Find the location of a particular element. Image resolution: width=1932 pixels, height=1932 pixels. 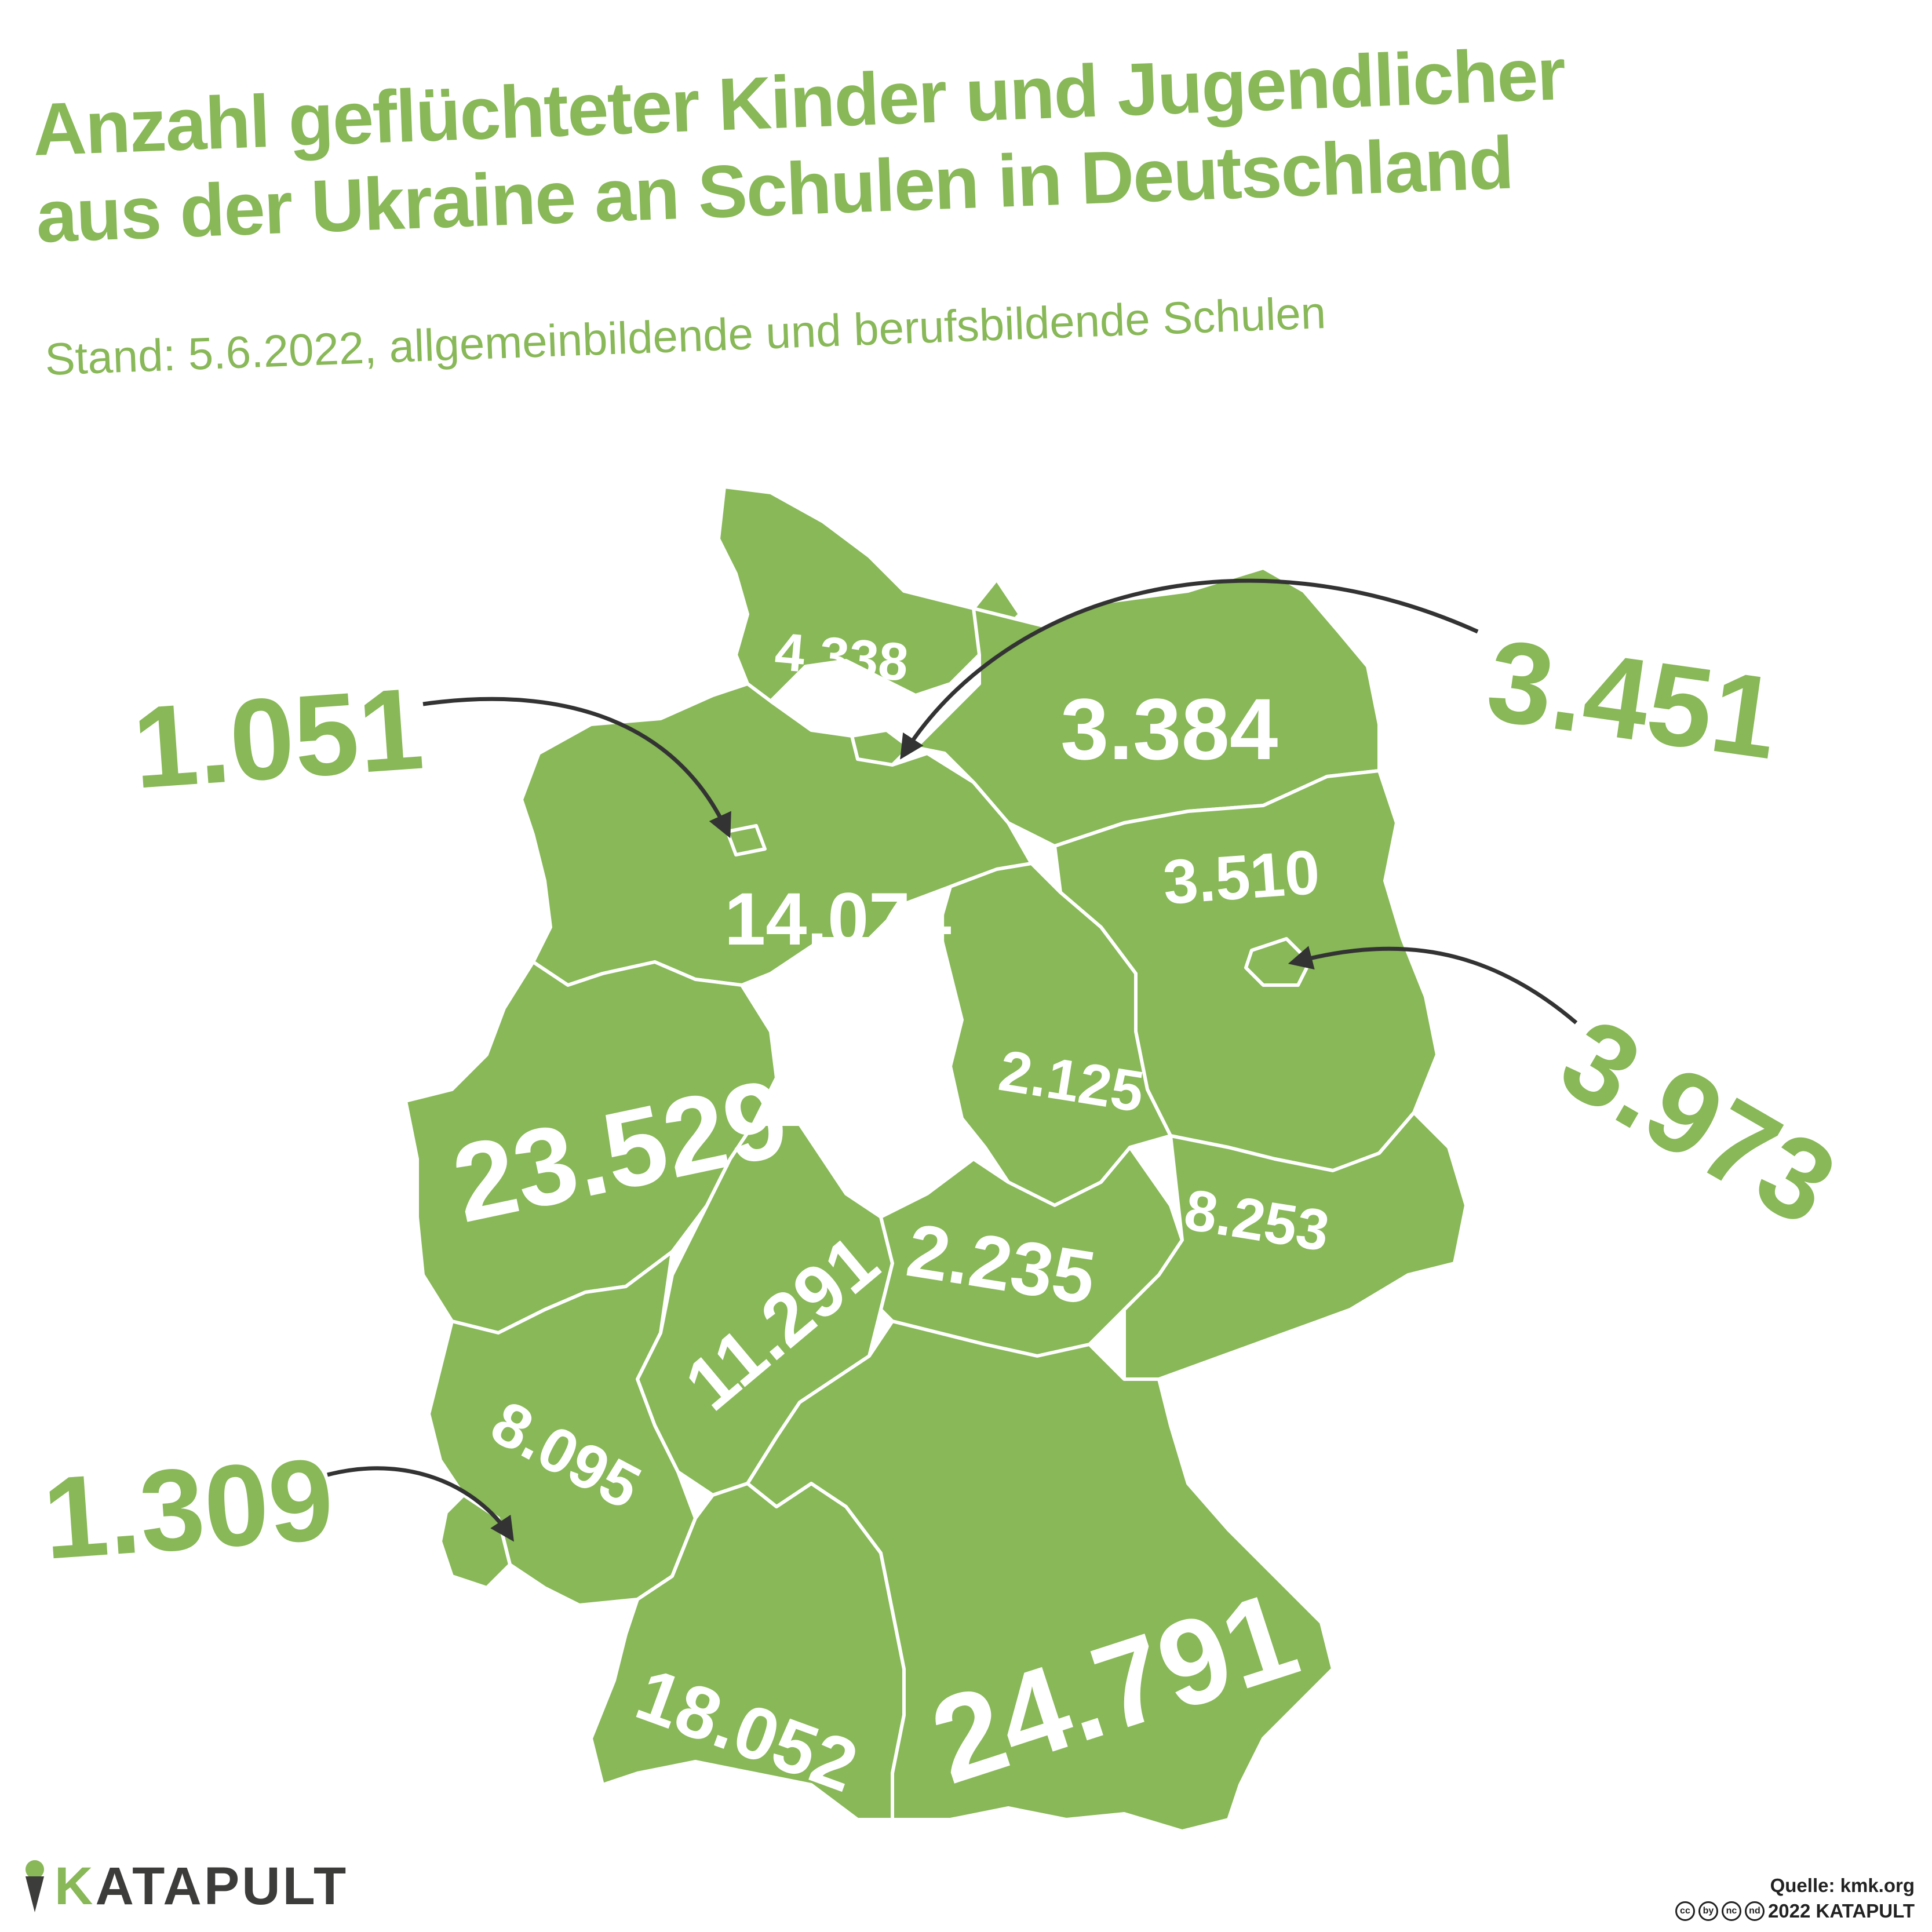

logo-text: KATAPULT is located at coordinates (202, 1886).